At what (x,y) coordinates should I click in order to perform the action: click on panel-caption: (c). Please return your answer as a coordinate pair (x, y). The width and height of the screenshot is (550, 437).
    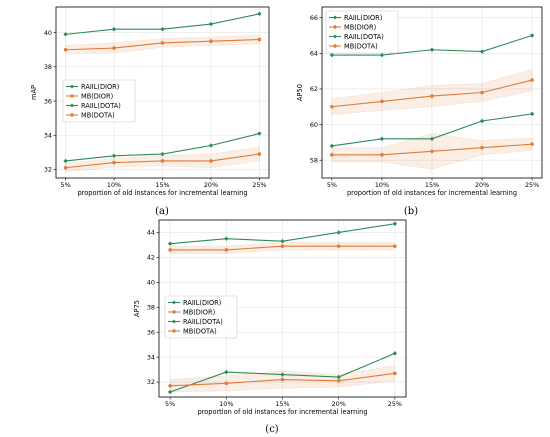
    Looking at the image, I should click on (272, 429).